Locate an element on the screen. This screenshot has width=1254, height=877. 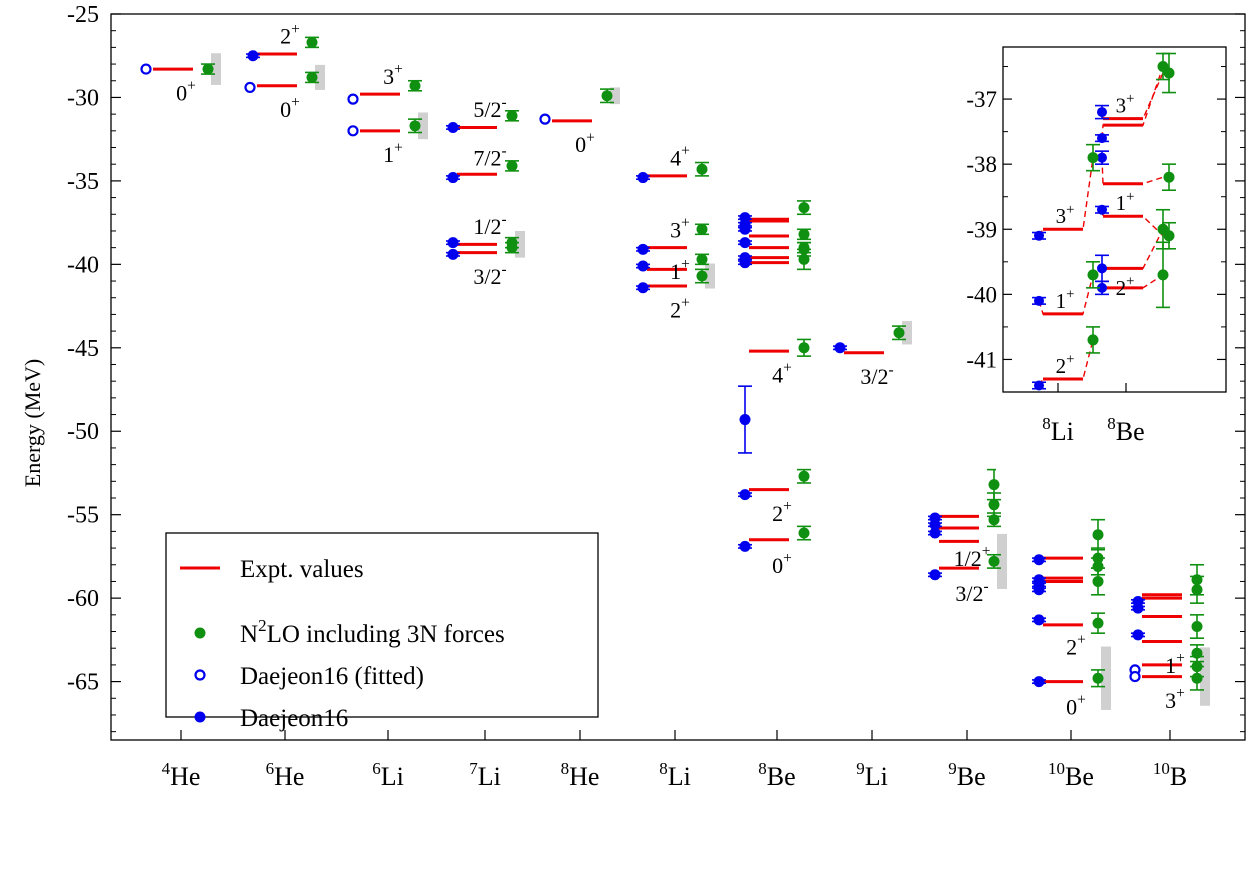
inset-level-label-1: 1+ is located at coordinates (1065, 299).